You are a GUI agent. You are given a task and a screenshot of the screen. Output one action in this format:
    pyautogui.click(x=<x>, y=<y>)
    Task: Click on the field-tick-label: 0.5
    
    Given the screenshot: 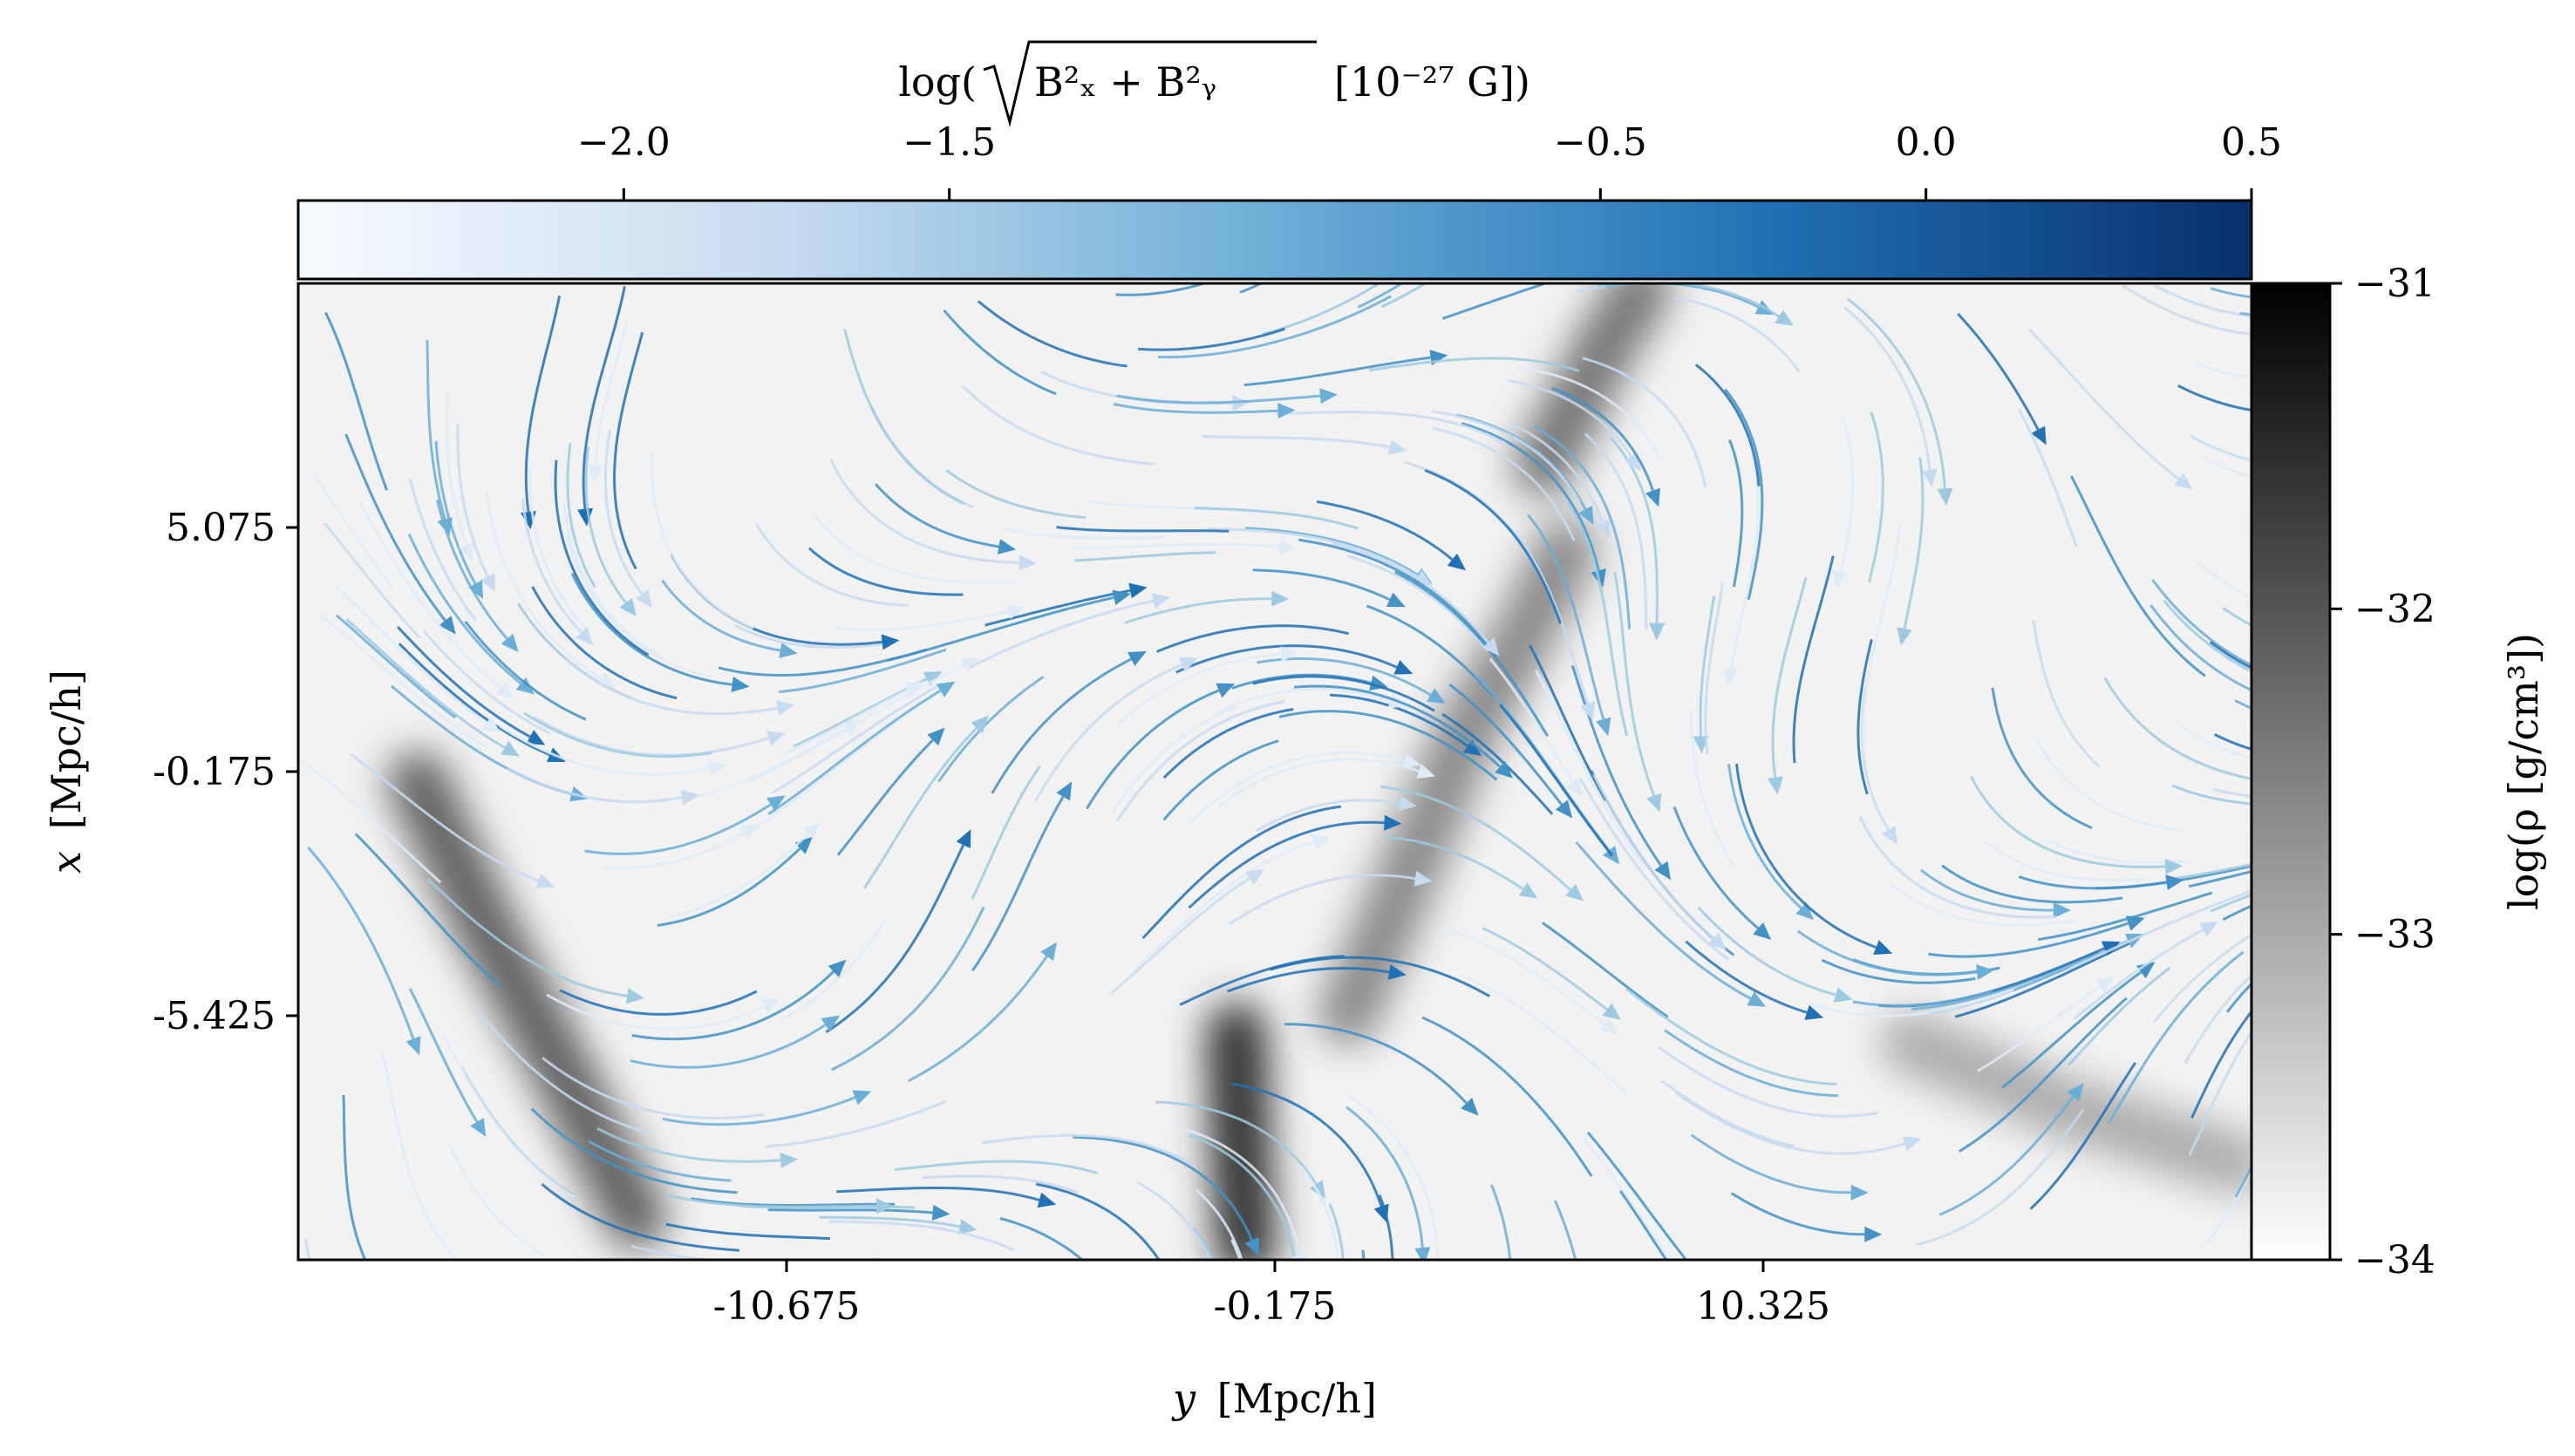 What is the action you would take?
    pyautogui.click(x=2251, y=142)
    